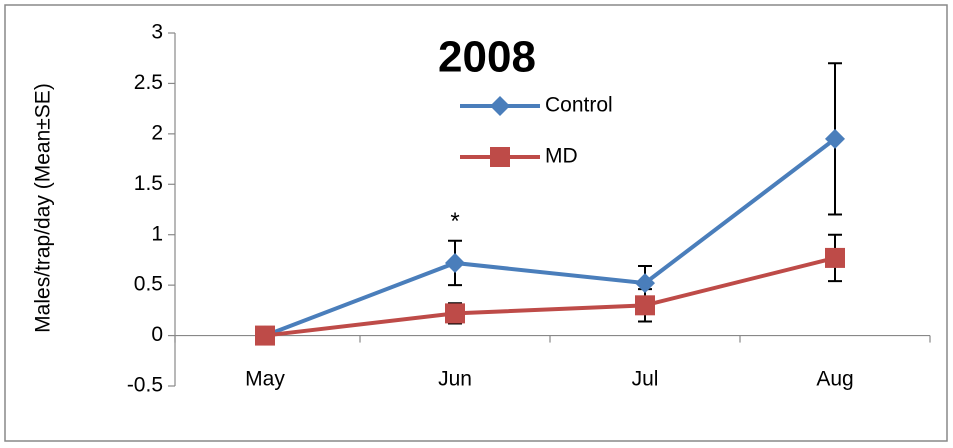 This screenshot has height=448, width=953. Describe the element at coordinates (157, 334) in the screenshot. I see `y-tick-label: 0` at that location.